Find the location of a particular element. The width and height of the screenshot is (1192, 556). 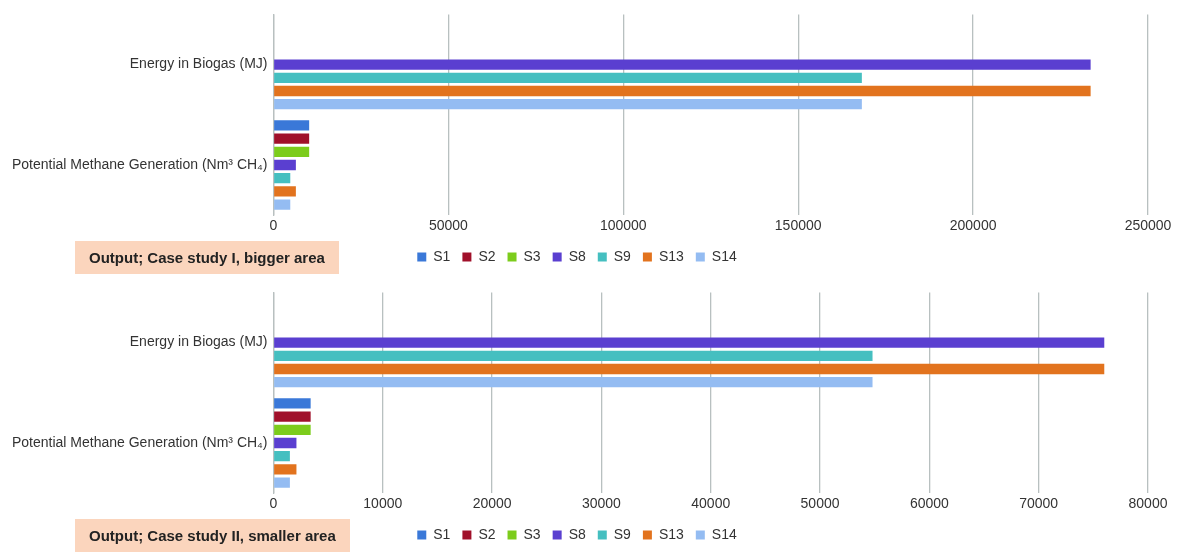

x-tick-label: 80000 is located at coordinates (1148, 503).